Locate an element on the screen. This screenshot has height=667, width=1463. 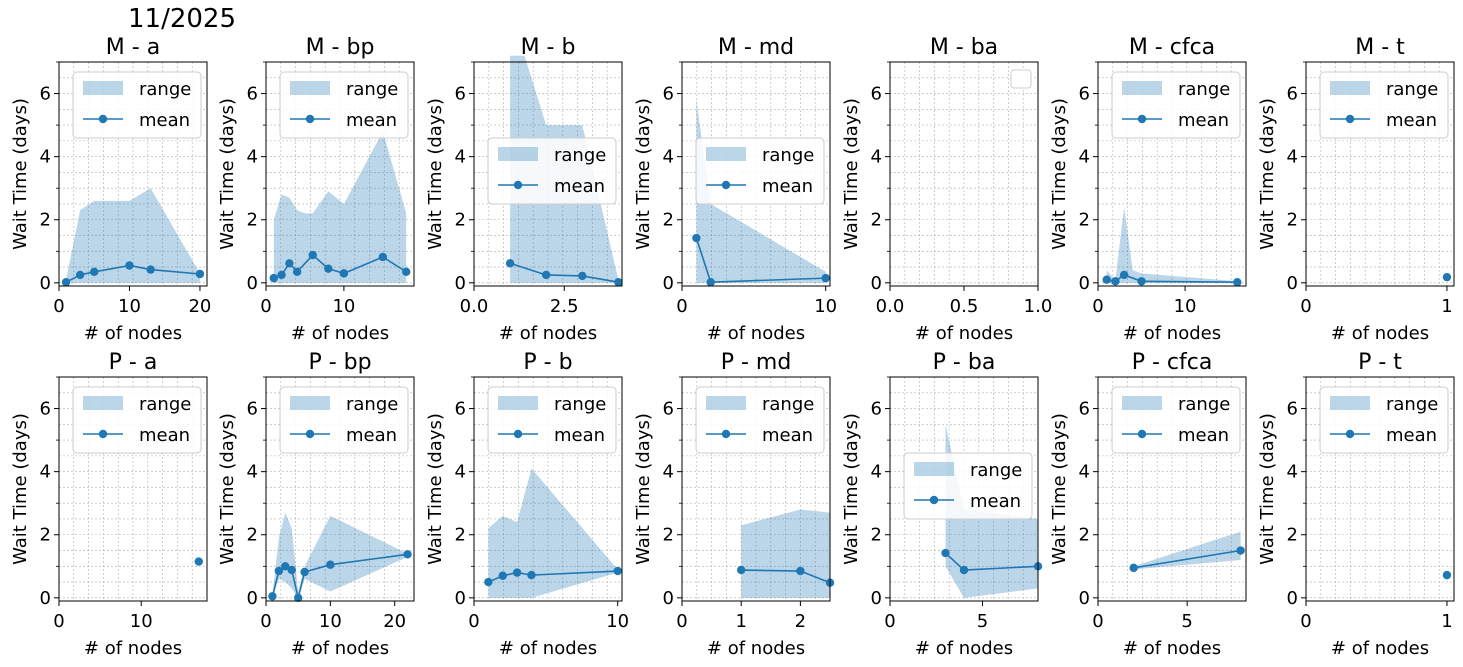
figure-title: 11/2025 is located at coordinates (182, 19).